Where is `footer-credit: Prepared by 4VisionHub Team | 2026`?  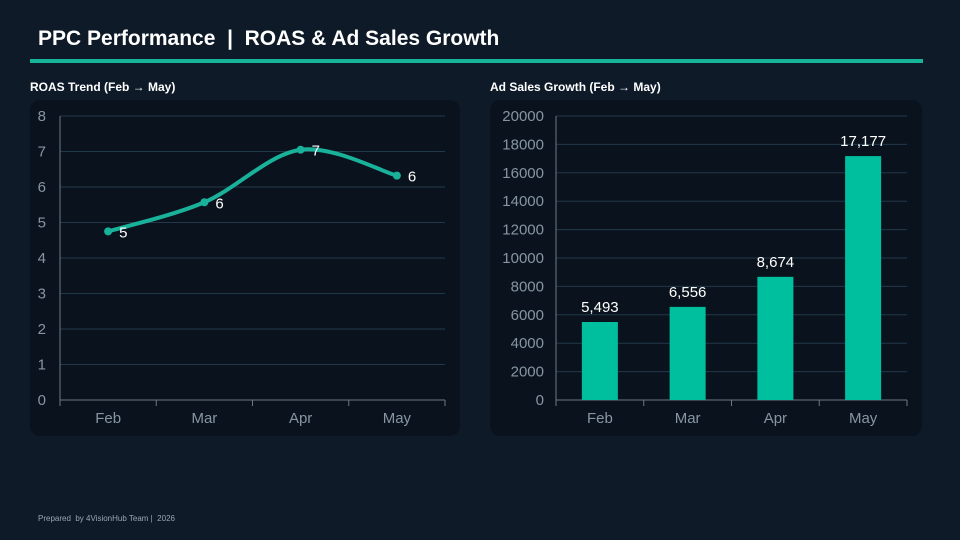
footer-credit: Prepared by 4VisionHub Team | 2026 is located at coordinates (106, 518).